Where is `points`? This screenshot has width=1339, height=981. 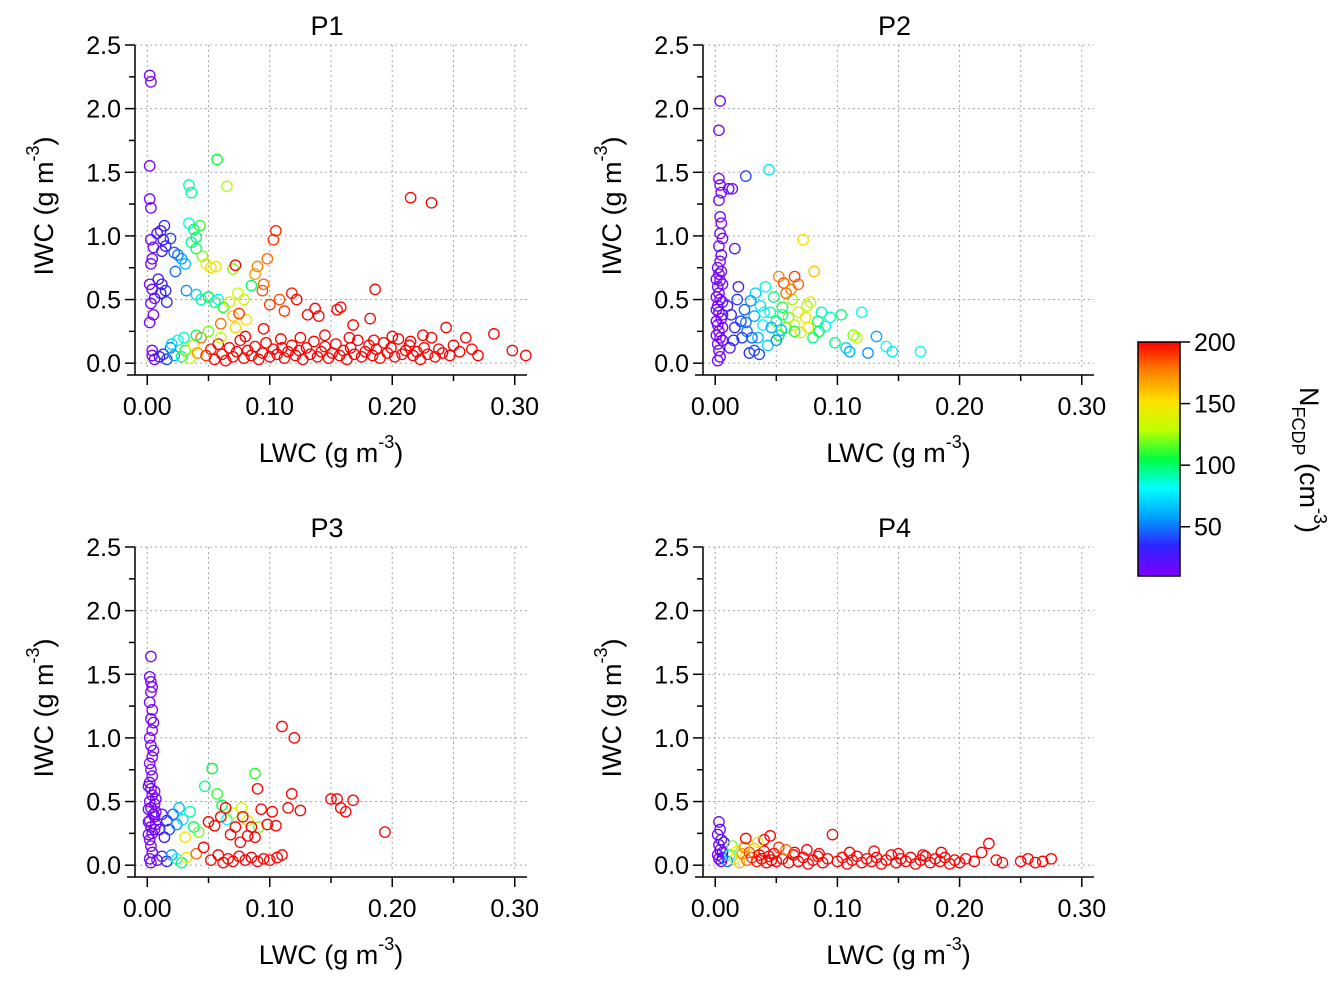 points is located at coordinates (337, 218).